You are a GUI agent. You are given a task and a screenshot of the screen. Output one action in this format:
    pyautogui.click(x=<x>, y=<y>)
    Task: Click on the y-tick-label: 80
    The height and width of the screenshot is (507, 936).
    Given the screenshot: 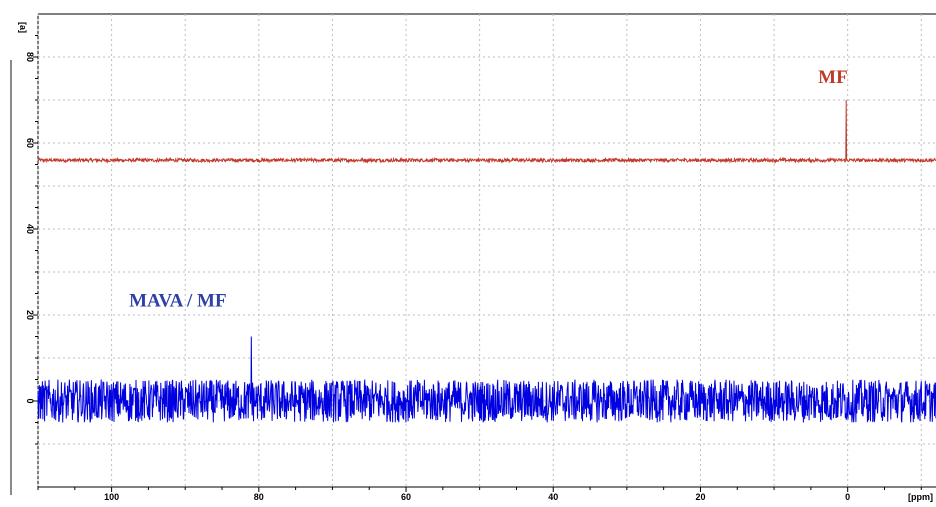 What is the action you would take?
    pyautogui.click(x=30, y=57)
    